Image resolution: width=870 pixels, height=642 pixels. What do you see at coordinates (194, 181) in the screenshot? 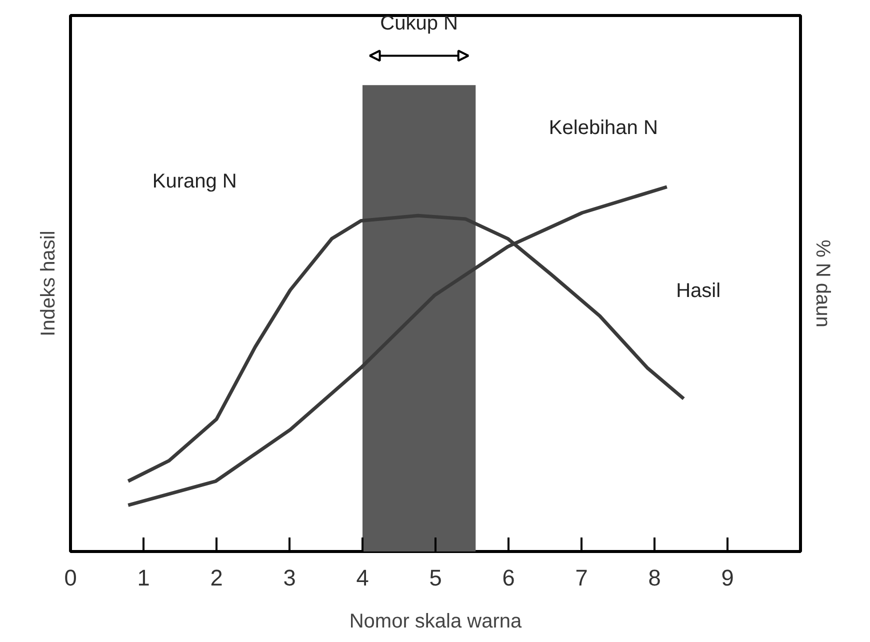
I see `annotation: Kurang N` at bounding box center [194, 181].